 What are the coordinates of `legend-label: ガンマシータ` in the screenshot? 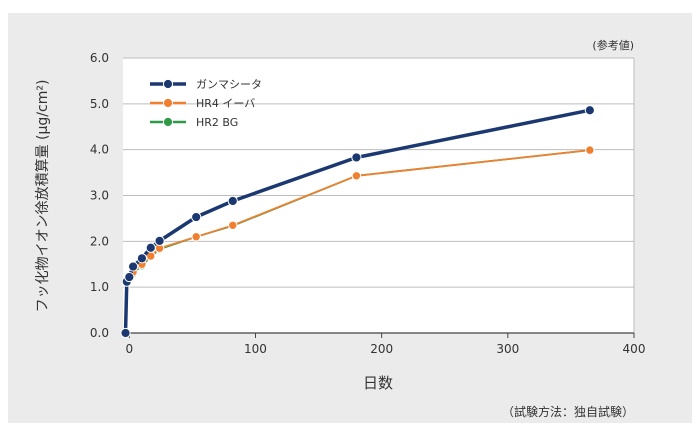 It's located at (229, 84).